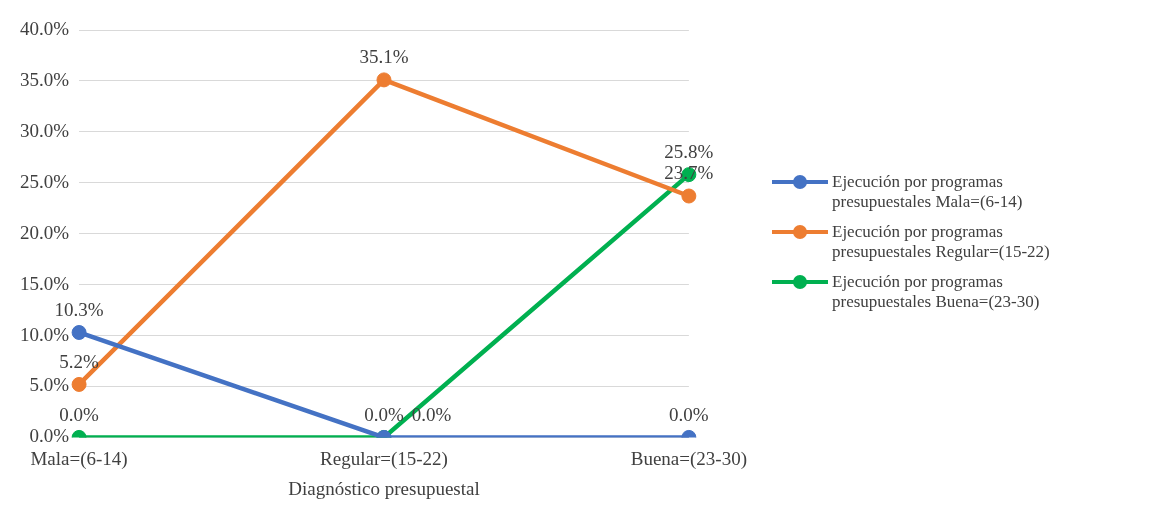  Describe the element at coordinates (45, 334) in the screenshot. I see `y-tick-label: 10.0%` at that location.